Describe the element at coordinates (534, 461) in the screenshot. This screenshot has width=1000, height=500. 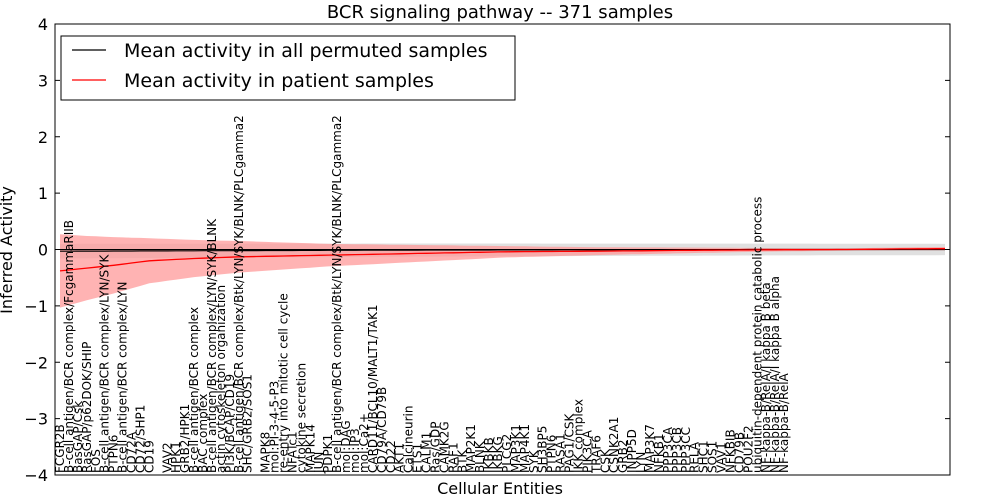
I see `entity-label: SYK` at that location.